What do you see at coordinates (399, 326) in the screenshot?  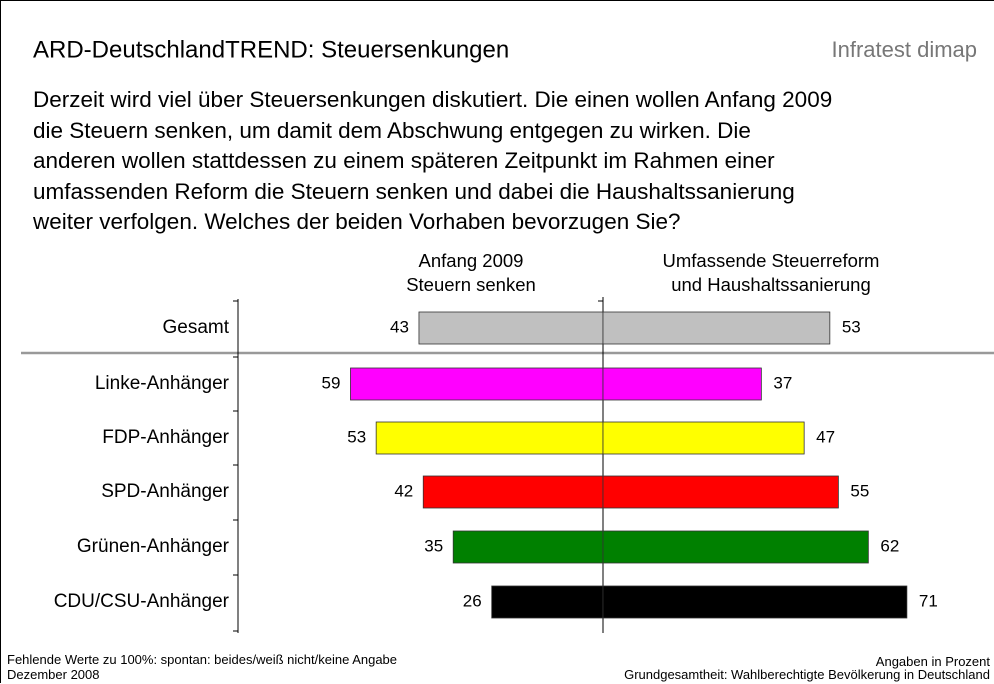 I see `value-label: 43` at bounding box center [399, 326].